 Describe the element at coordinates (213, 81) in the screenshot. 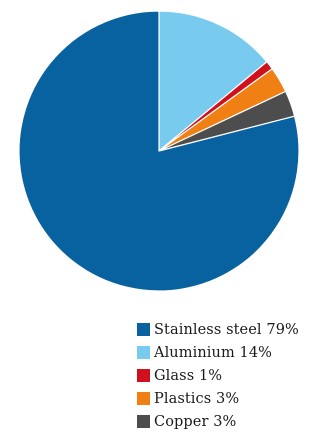

I see `pie-slice-aluminium` at that location.